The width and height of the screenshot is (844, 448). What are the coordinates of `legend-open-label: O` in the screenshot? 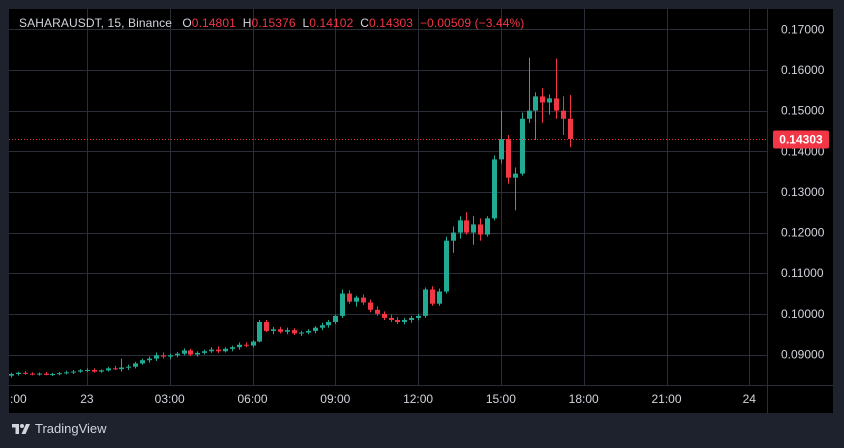 It's located at (187, 23).